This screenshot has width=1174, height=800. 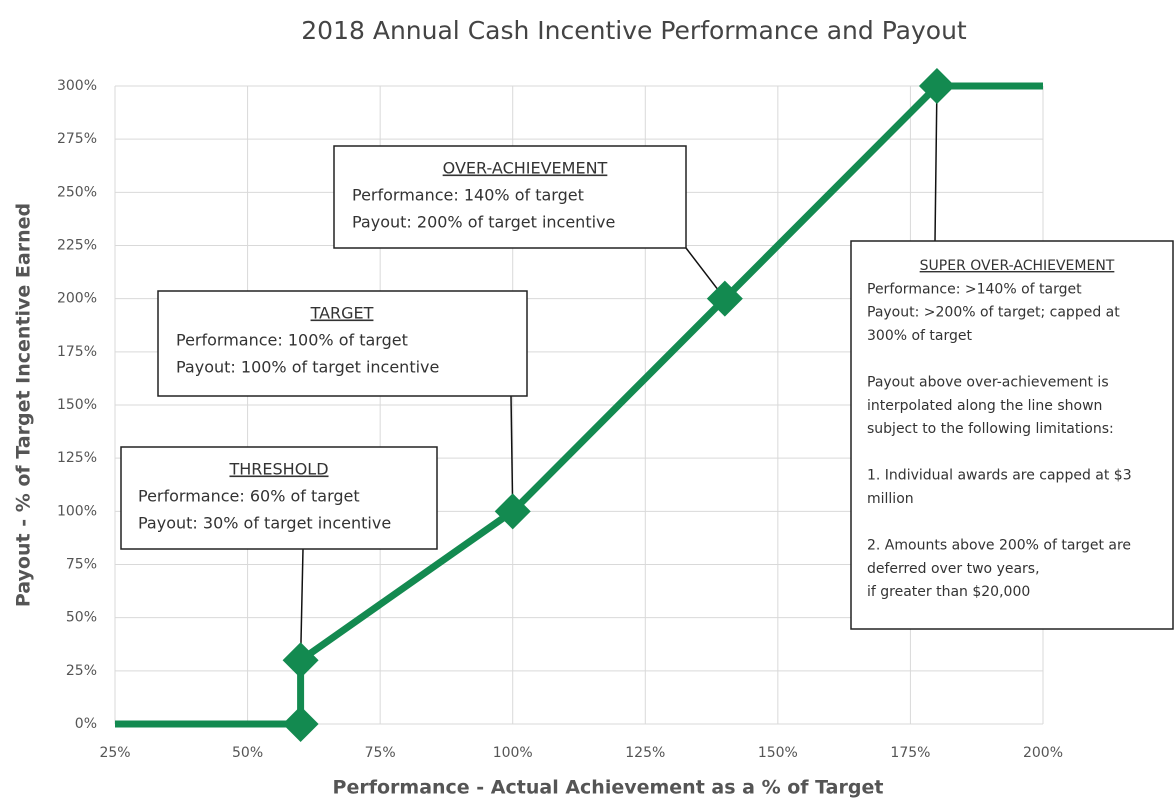 What do you see at coordinates (278, 469) in the screenshot?
I see `annotation-title: THRESHOLD` at bounding box center [278, 469].